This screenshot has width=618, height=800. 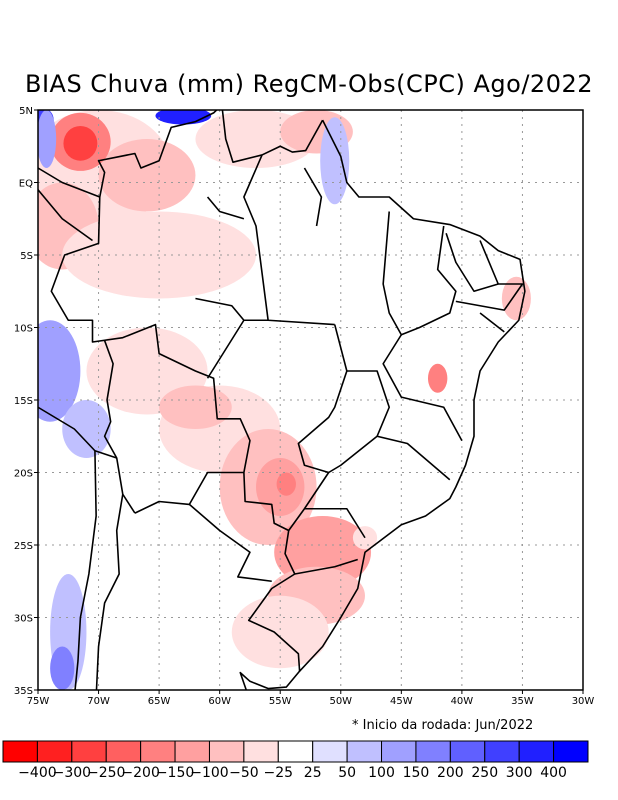 What do you see at coordinates (38, 701) in the screenshot?
I see `x-tick-label: 75W` at bounding box center [38, 701].